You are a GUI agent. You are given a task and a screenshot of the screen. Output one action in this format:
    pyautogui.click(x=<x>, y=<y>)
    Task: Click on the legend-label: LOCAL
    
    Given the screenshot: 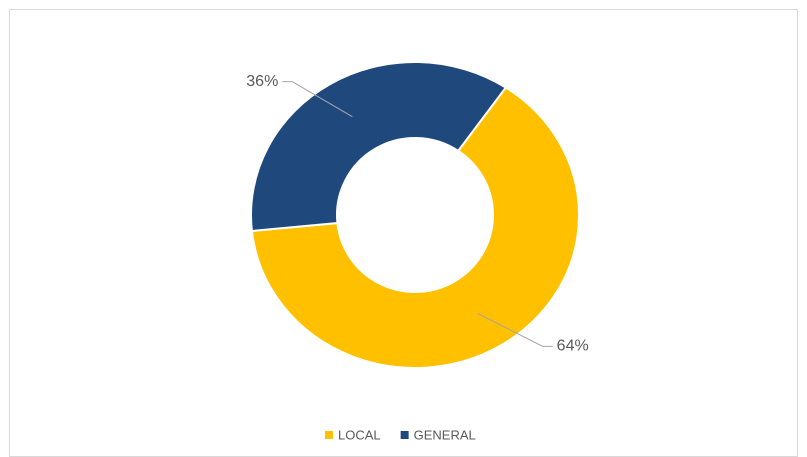 What is the action you would take?
    pyautogui.click(x=359, y=434)
    